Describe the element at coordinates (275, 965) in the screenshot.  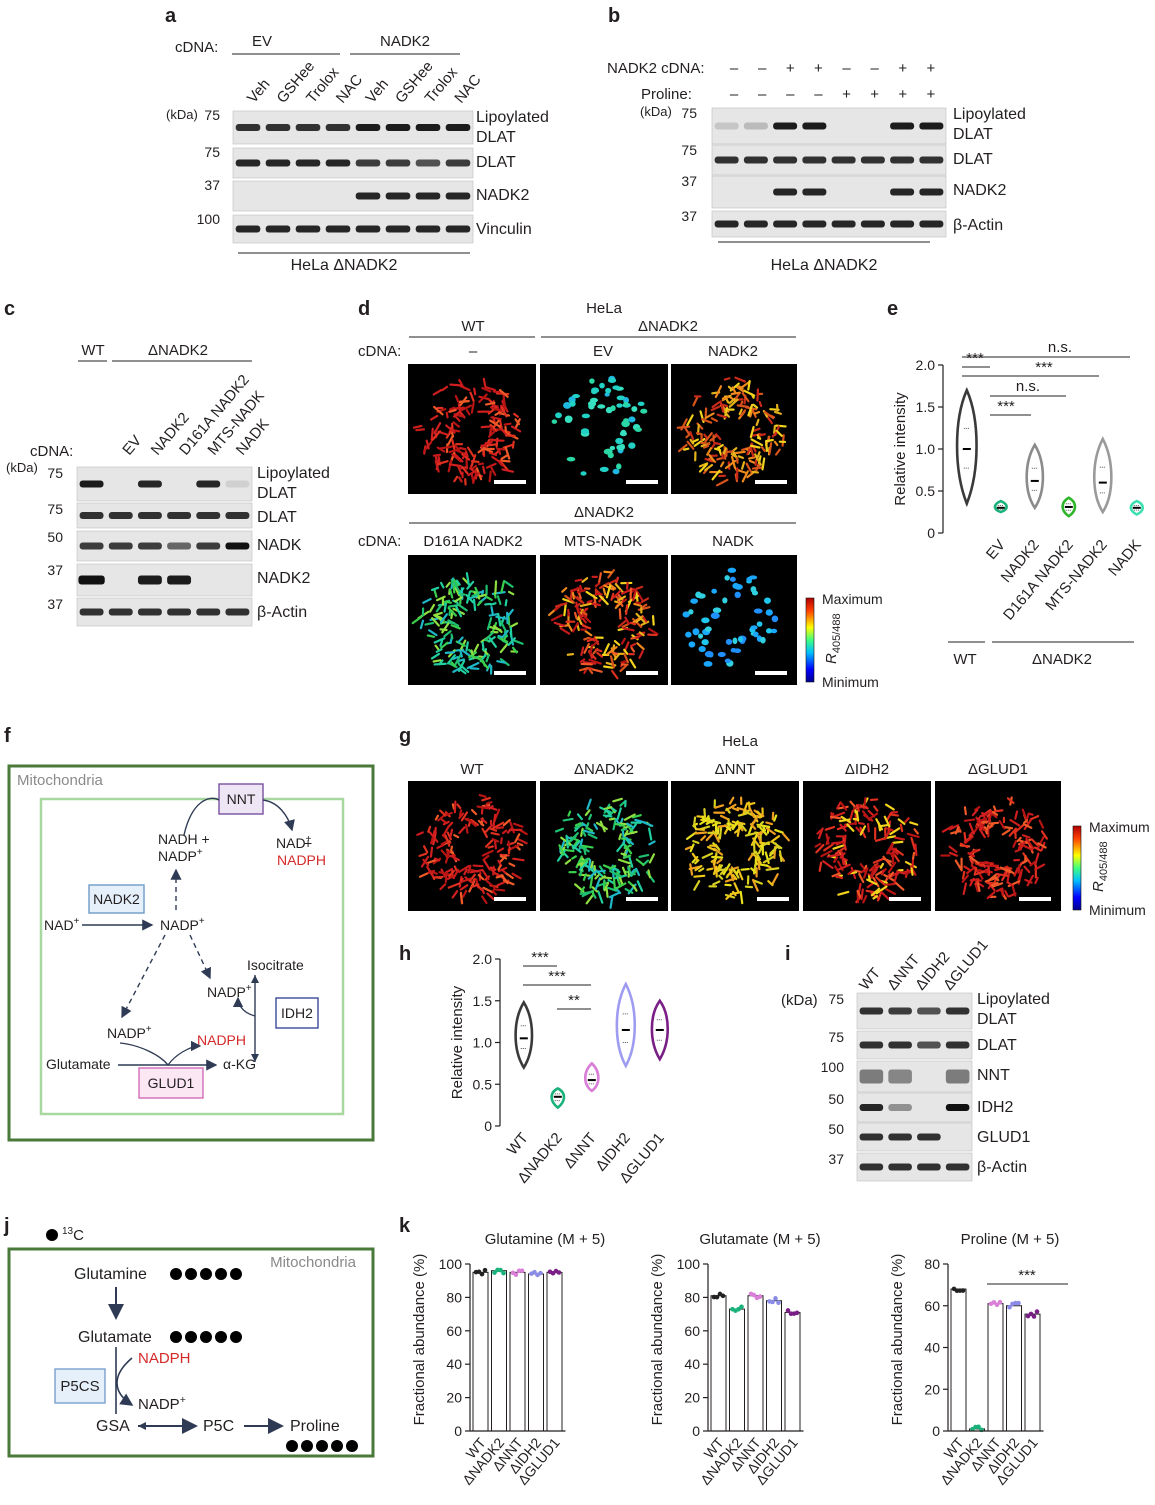
I see `node-isocitrate: Isocitrate` at that location.